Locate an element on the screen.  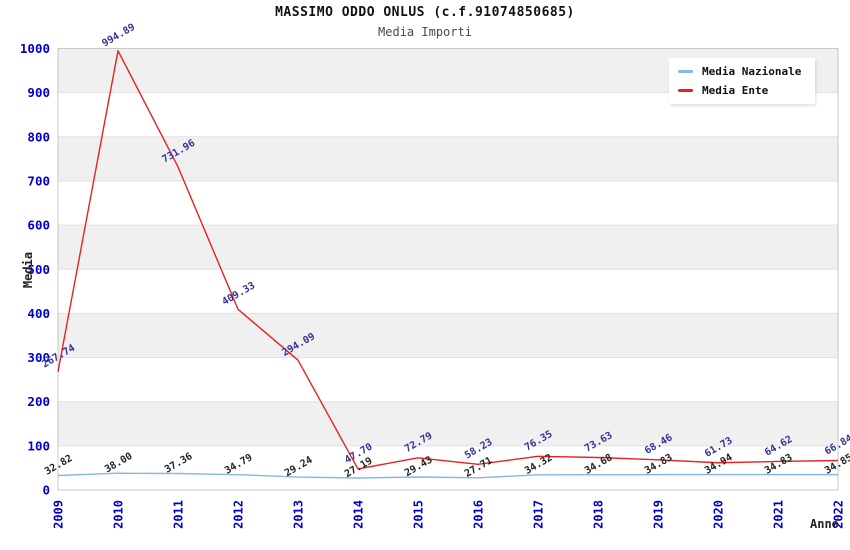
x-tick-label: 2019 is located at coordinates (659, 514).